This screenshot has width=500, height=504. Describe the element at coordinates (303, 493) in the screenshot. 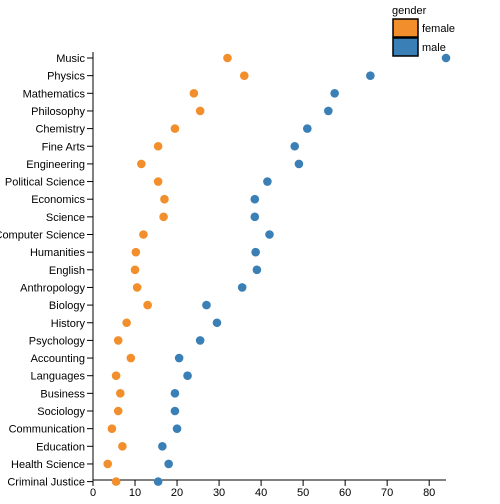

I see `x-tick-label: 50` at that location.